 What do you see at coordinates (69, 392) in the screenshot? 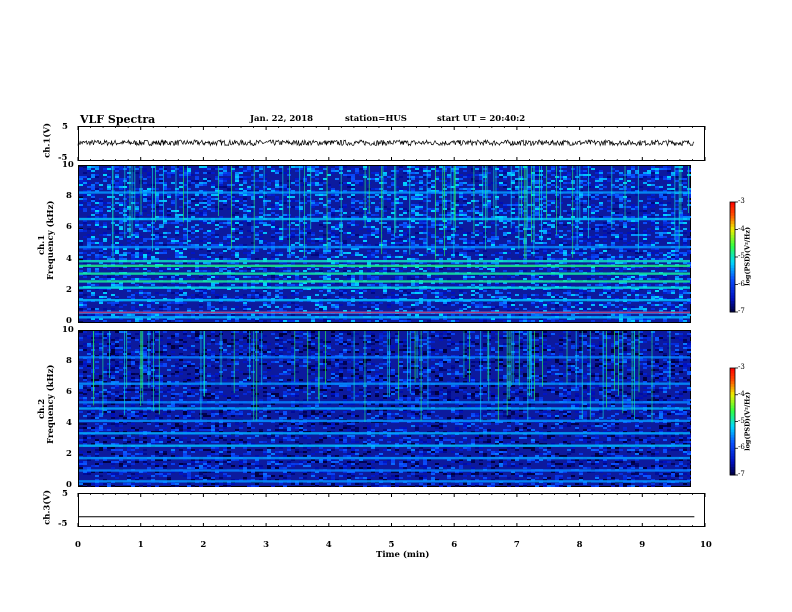
I see `ch2-spectrogram-ytick: 6` at bounding box center [69, 392].